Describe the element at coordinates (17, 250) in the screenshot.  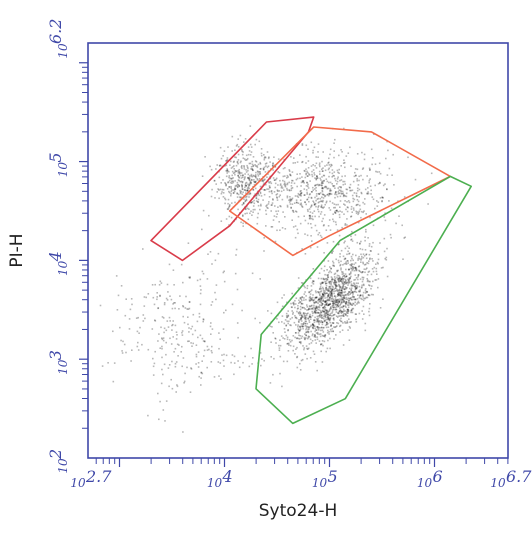
I see `y-axis-label: PI-H` at that location.